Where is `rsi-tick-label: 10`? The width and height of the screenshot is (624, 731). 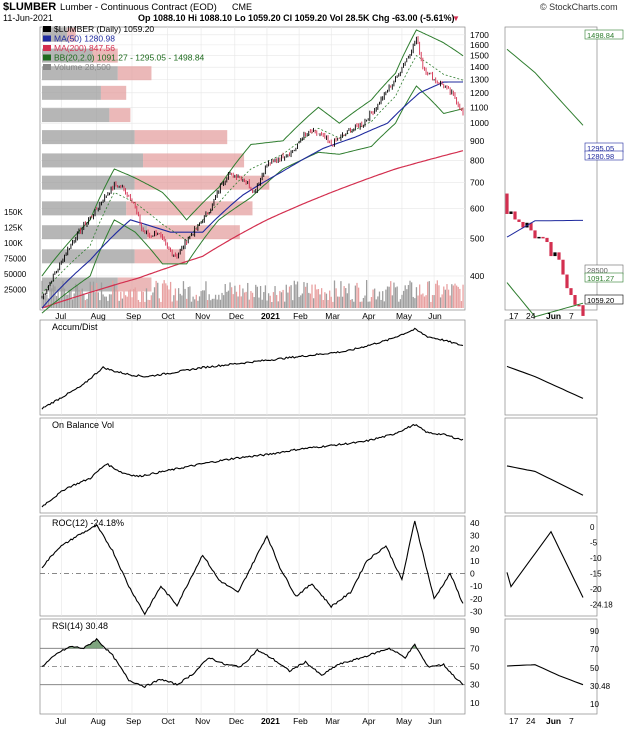
rsi-tick-label: 10 is located at coordinates (475, 703).